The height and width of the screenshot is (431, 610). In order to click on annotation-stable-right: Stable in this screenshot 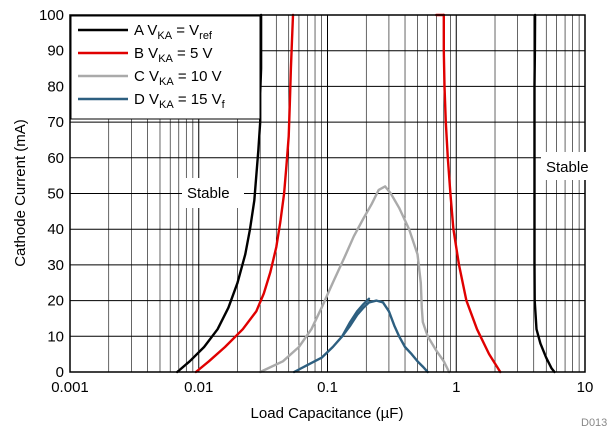, I will do `click(572, 166)`.